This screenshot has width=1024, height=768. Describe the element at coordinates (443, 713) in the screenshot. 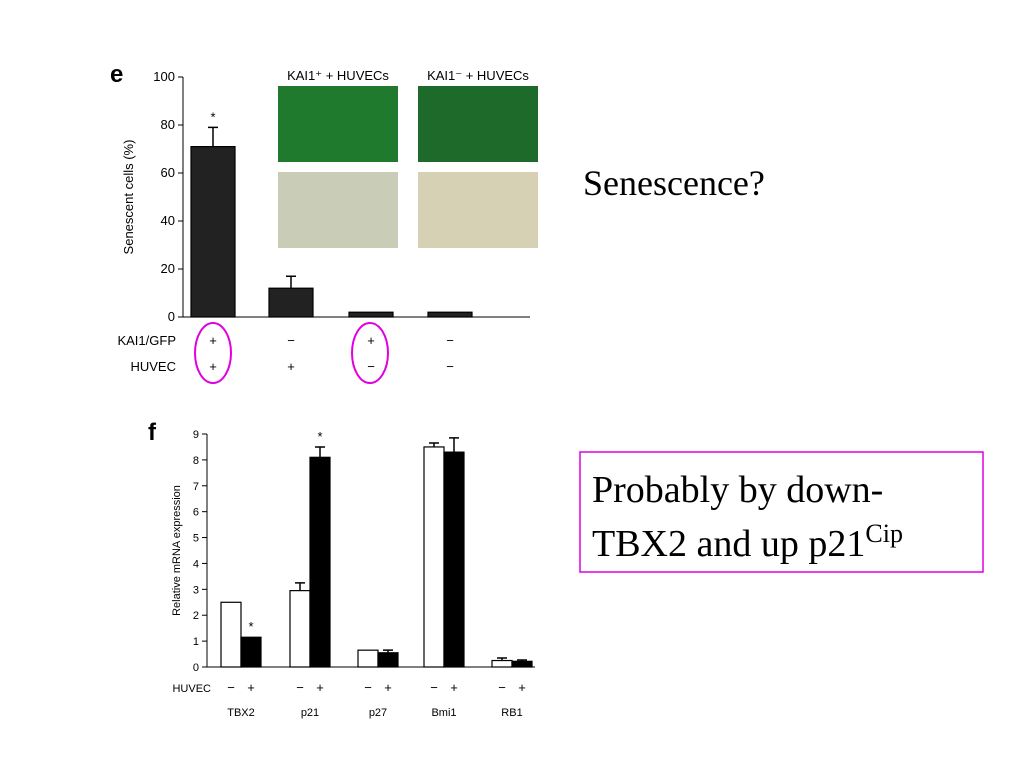

I see `x-tick-label: Bmi1` at that location.